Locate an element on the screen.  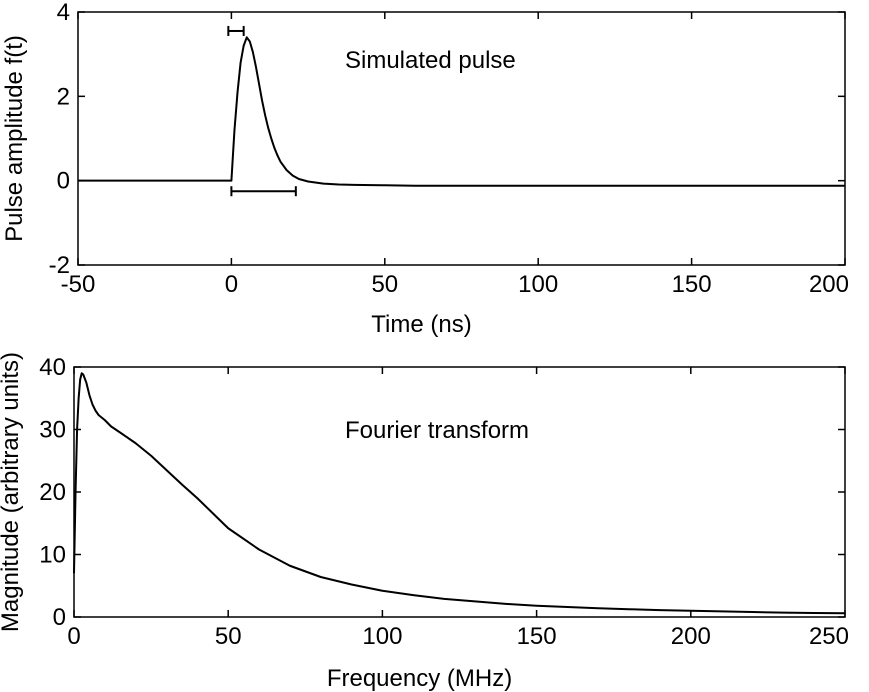
bottom-xtick-label: 150 is located at coordinates (537, 636).